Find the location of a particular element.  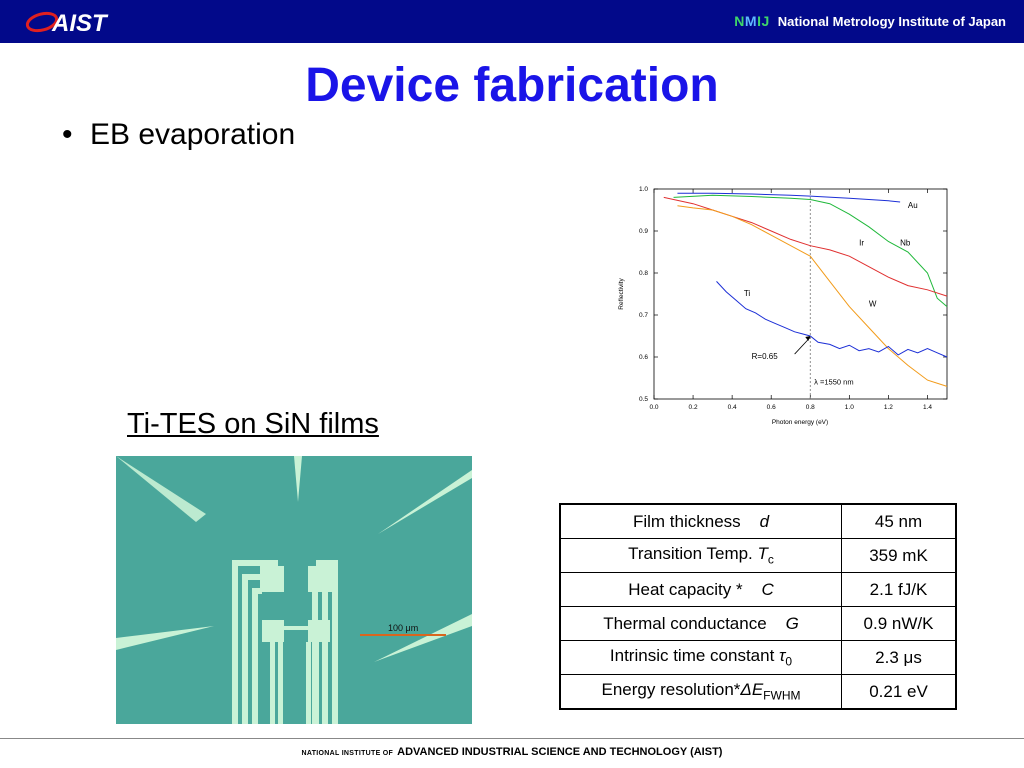

footer-divider is located at coordinates (512, 738).